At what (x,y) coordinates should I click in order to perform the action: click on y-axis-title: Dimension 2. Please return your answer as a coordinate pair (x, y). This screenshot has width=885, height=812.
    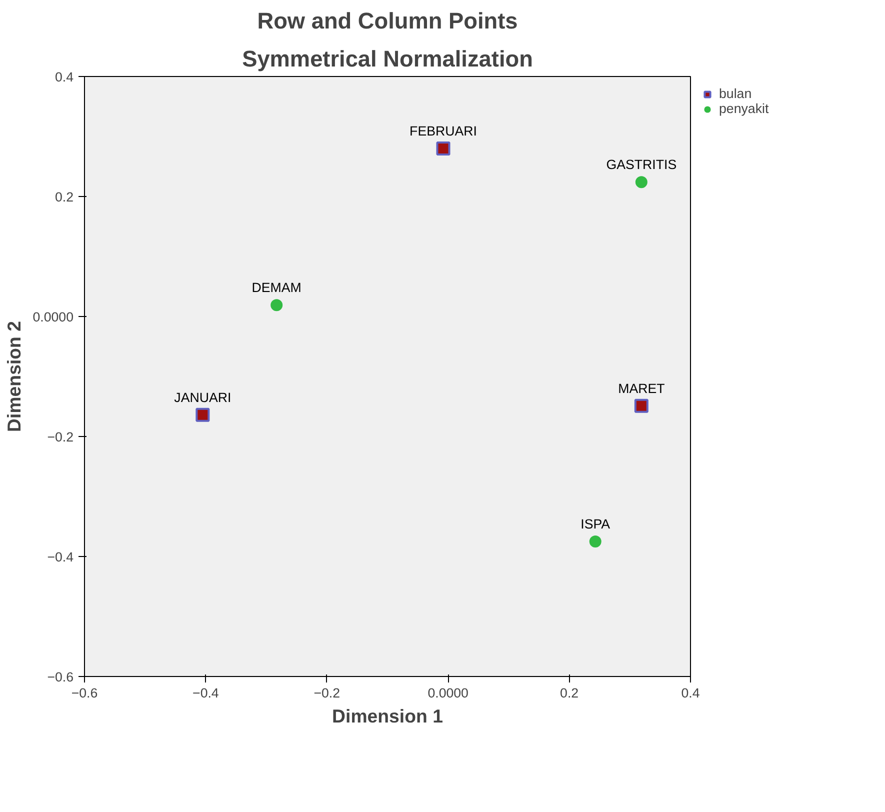
    Looking at the image, I should click on (14, 376).